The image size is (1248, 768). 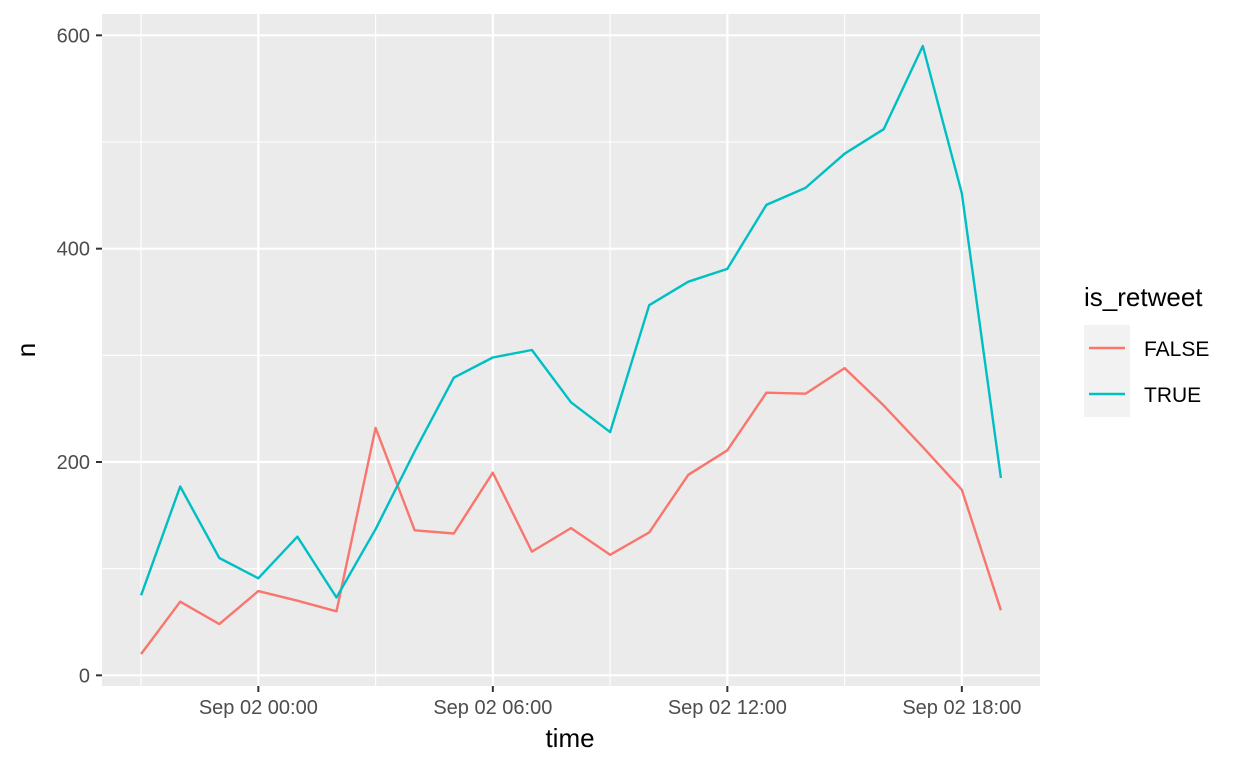 I want to click on legend-label-false: FALSE, so click(x=1176, y=349).